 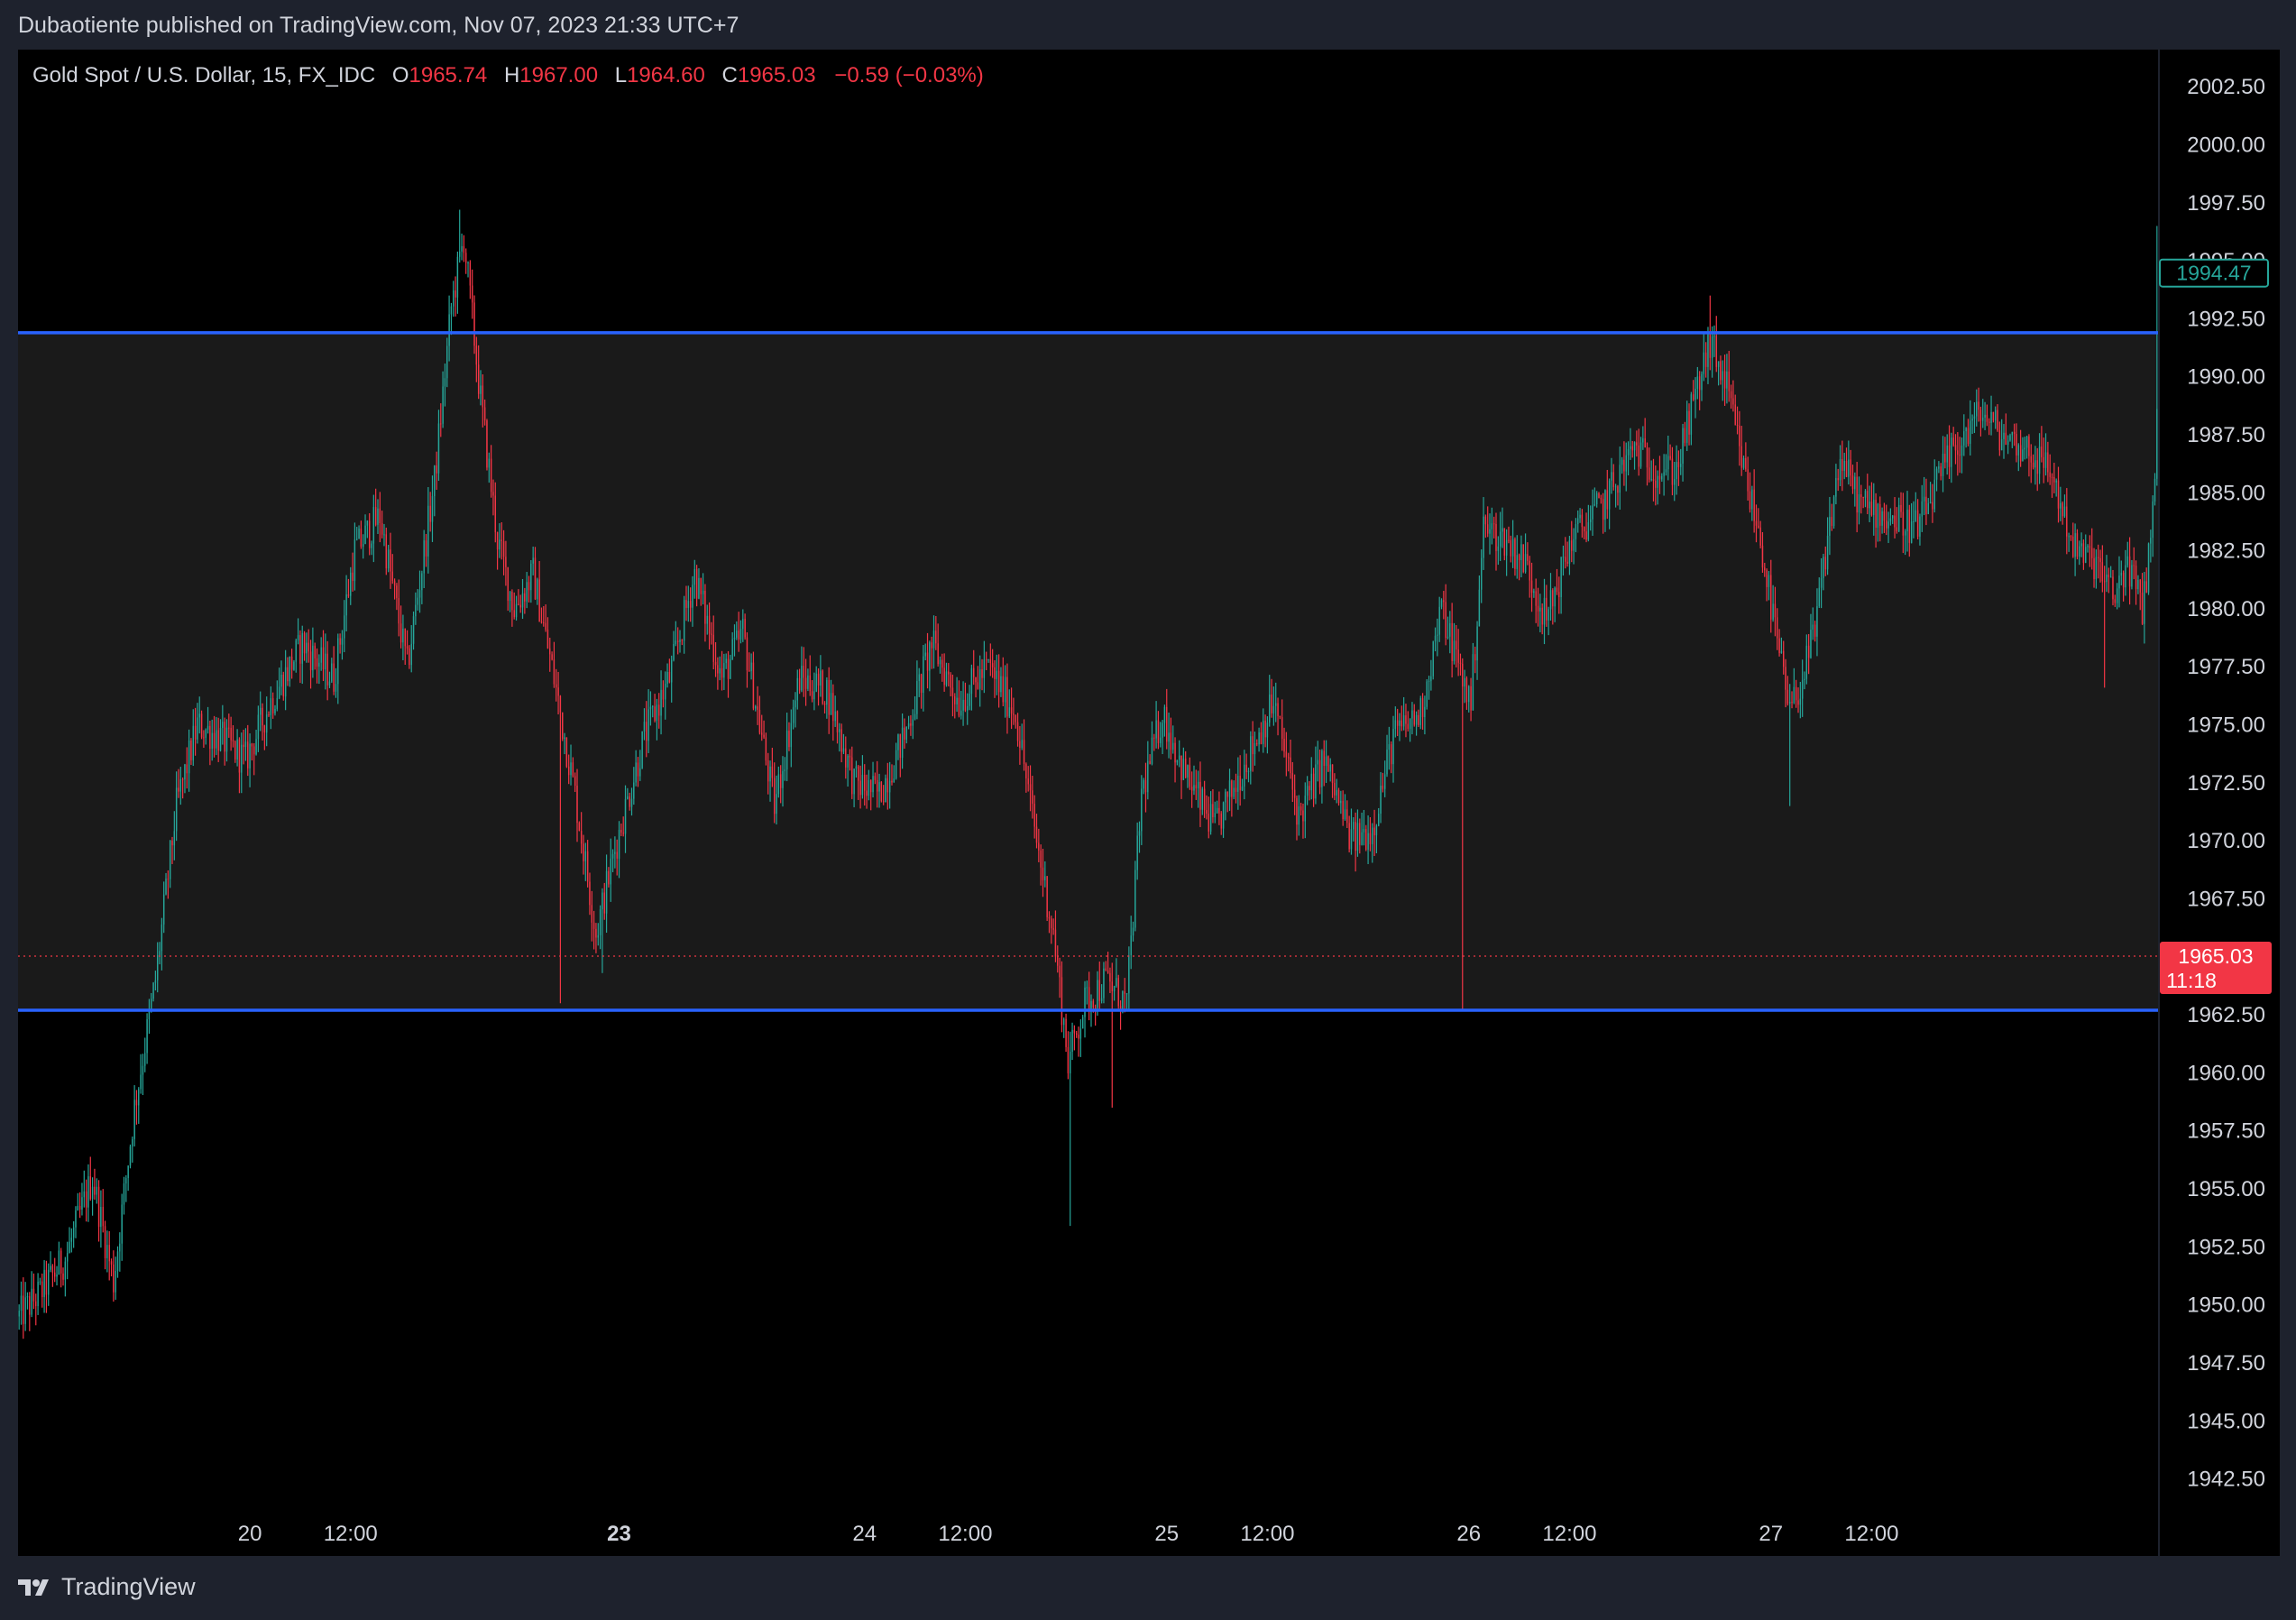 I want to click on time-tick-label: 26, so click(x=1468, y=1534).